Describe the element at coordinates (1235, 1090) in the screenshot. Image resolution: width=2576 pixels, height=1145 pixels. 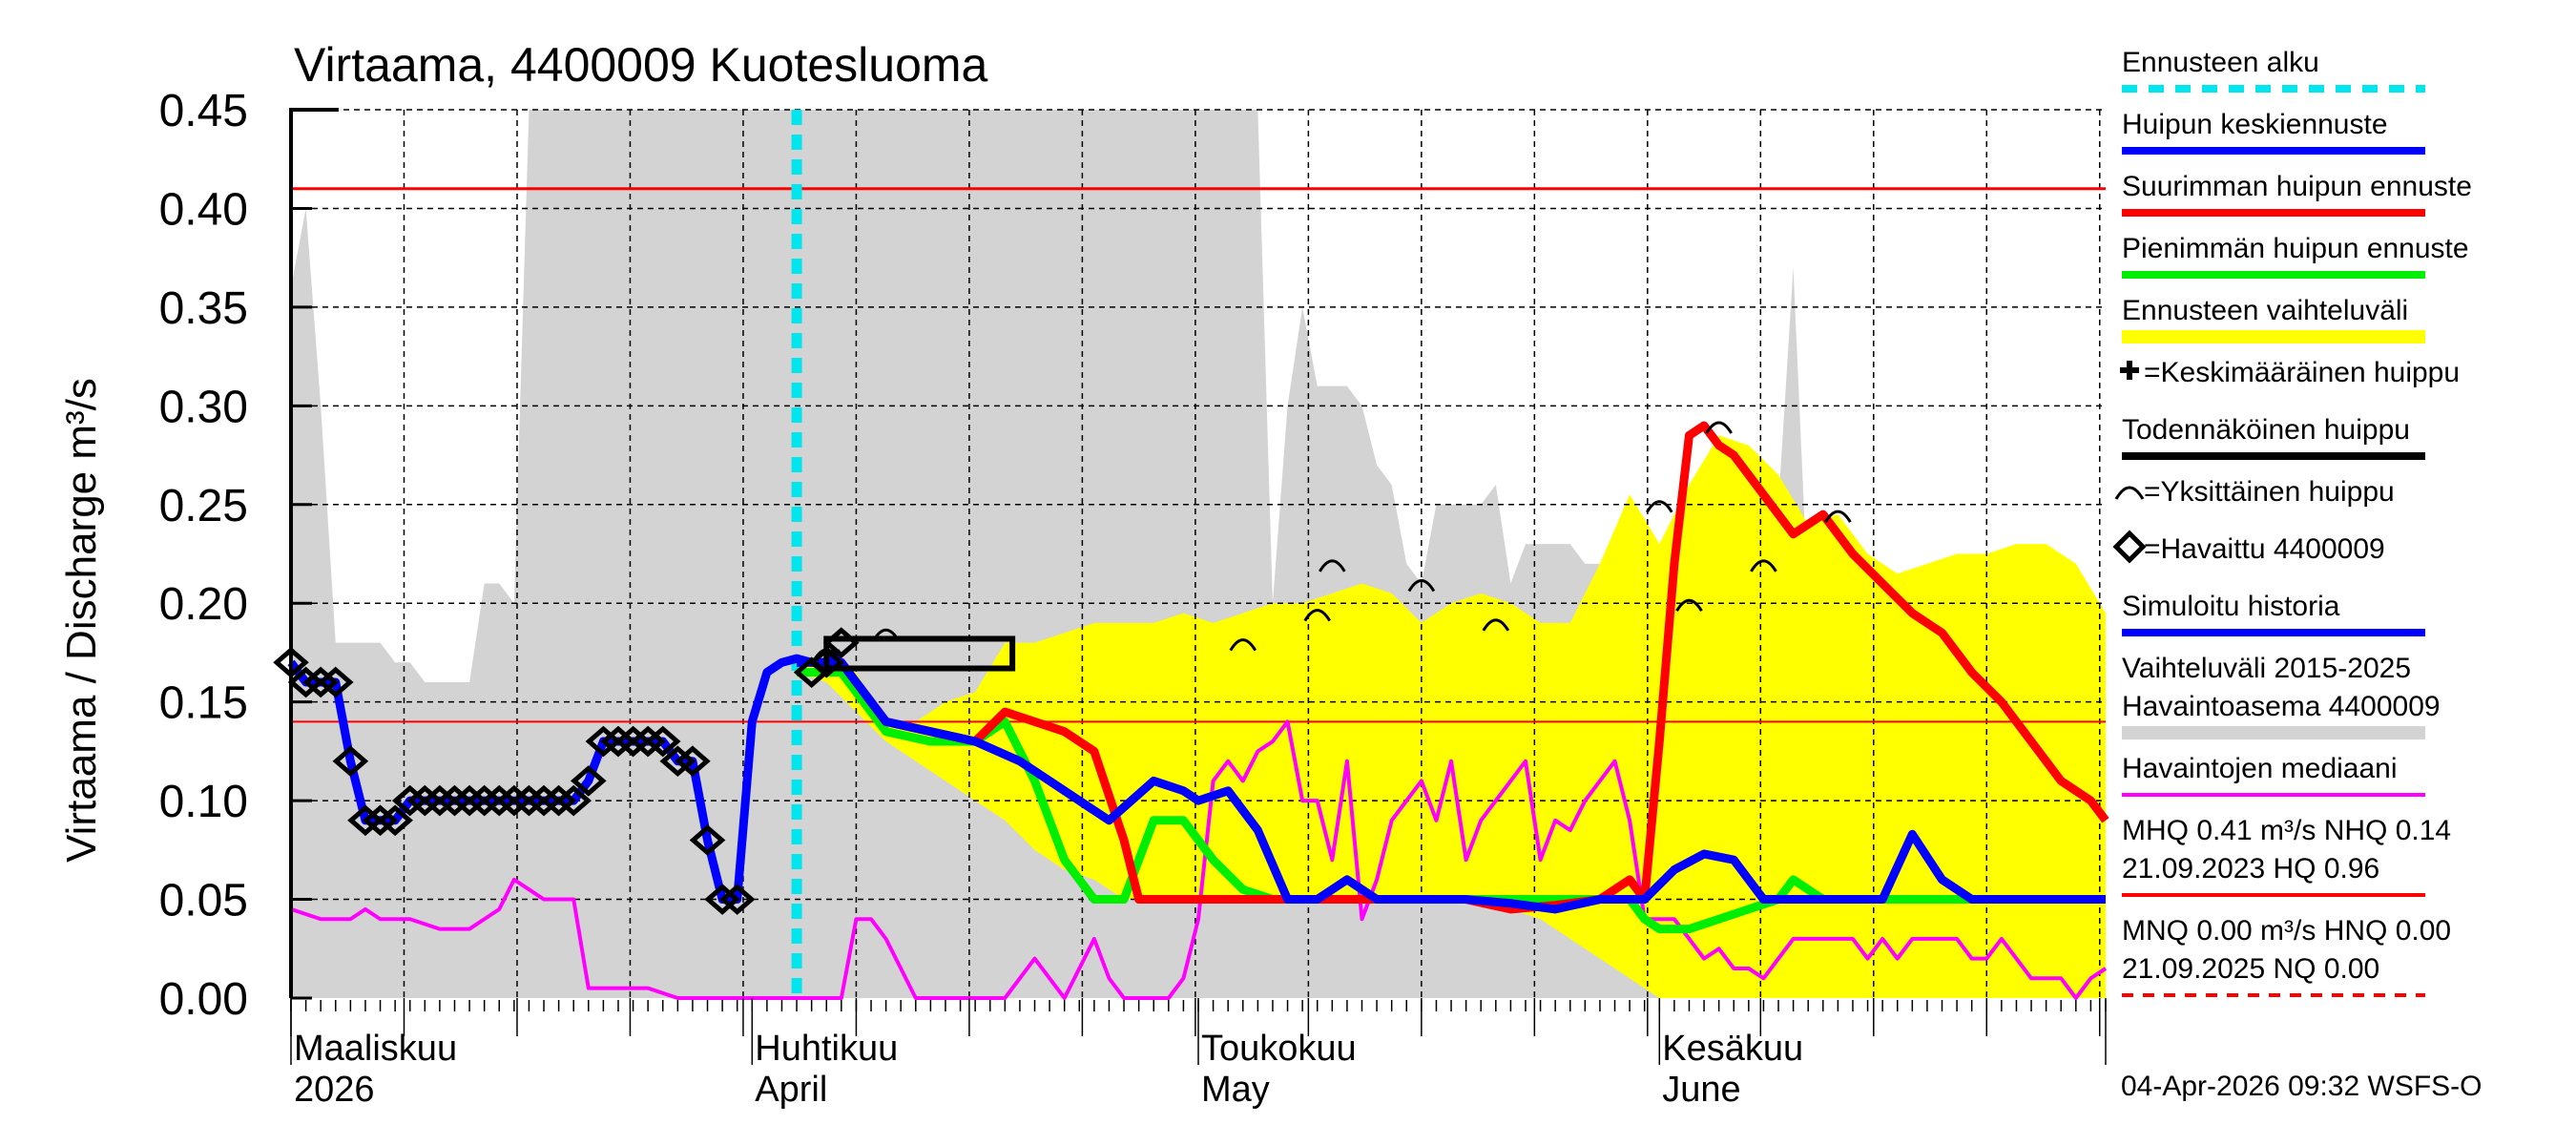
I see `month-label-en: May` at that location.